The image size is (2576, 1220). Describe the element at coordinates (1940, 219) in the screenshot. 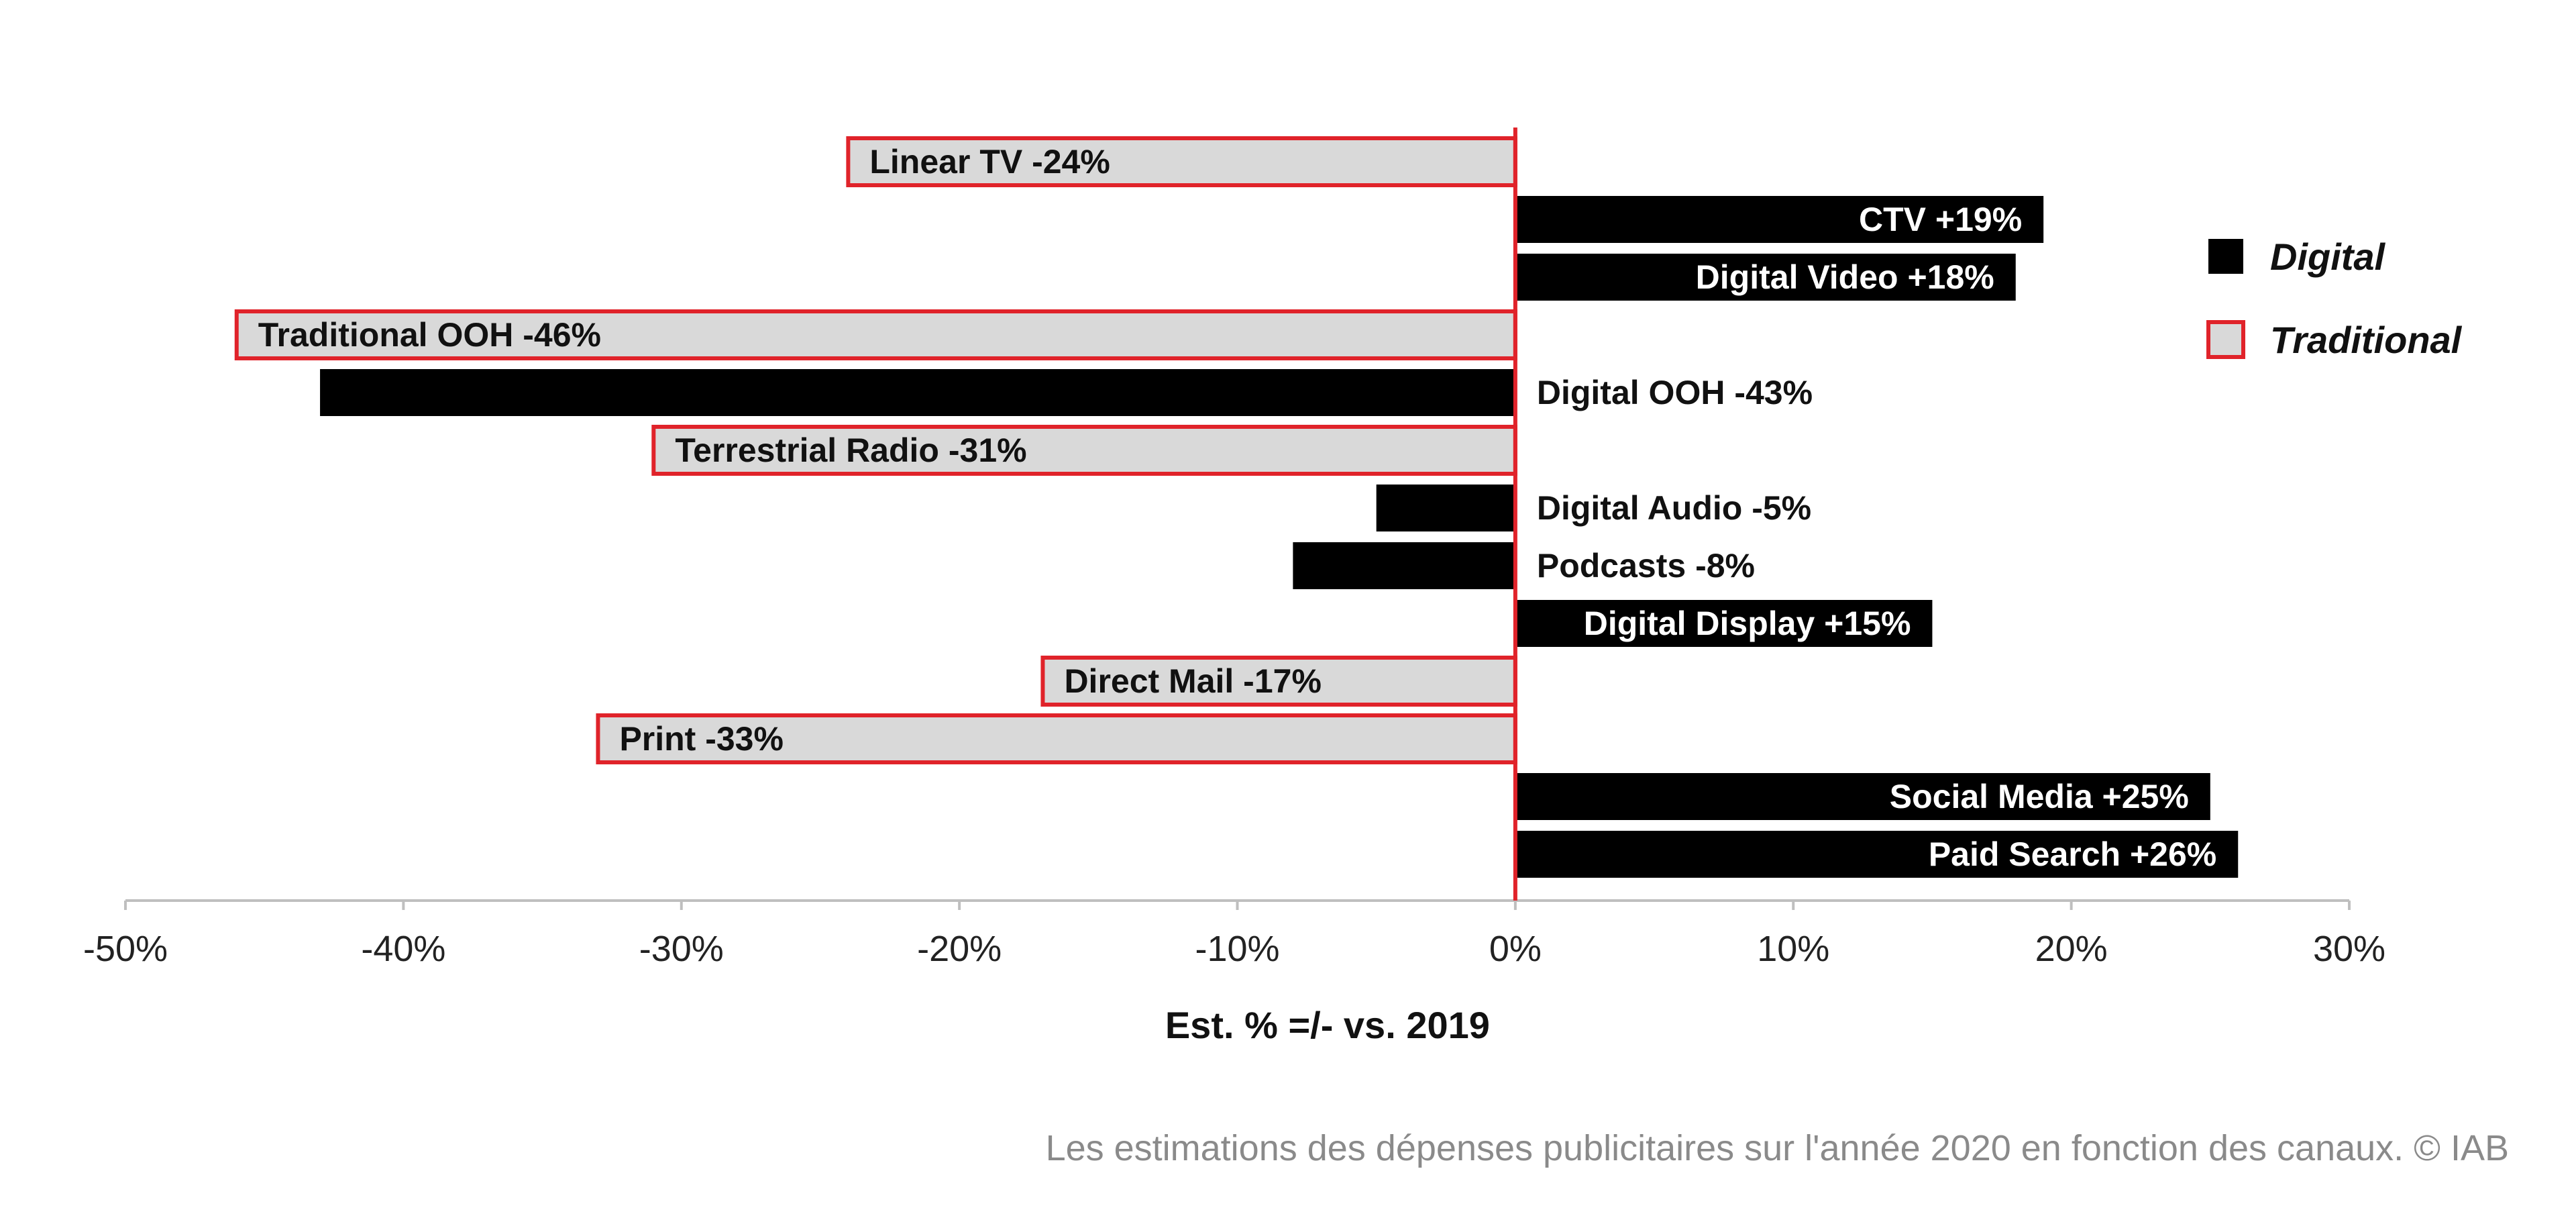

I see `bar-label-ctv: CTV +19%` at that location.